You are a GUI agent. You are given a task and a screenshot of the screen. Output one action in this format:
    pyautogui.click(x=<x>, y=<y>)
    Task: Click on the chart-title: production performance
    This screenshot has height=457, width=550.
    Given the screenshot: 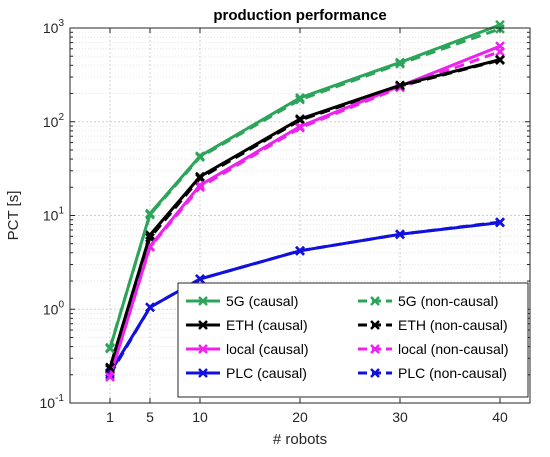 What is the action you would take?
    pyautogui.click(x=299, y=15)
    